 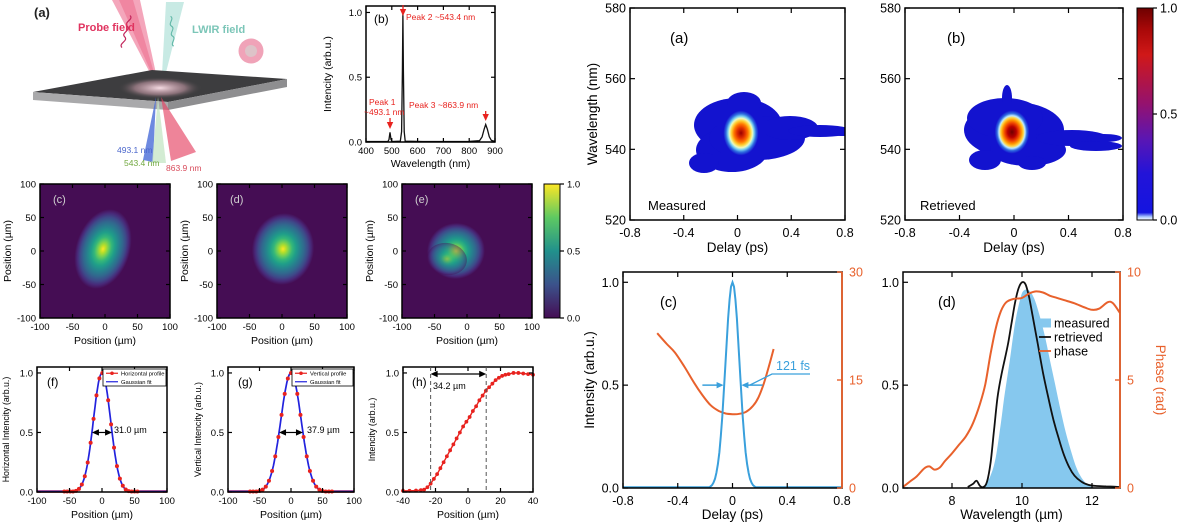 I want to click on annotation-text: Peak 3 ~863.9 nm, so click(x=443, y=105).